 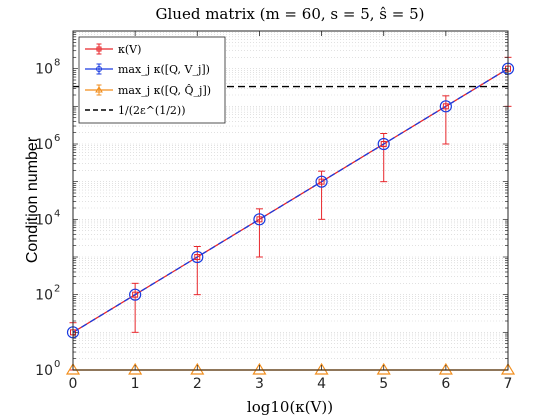 I want to click on legend-marker-circle, so click(x=99, y=69).